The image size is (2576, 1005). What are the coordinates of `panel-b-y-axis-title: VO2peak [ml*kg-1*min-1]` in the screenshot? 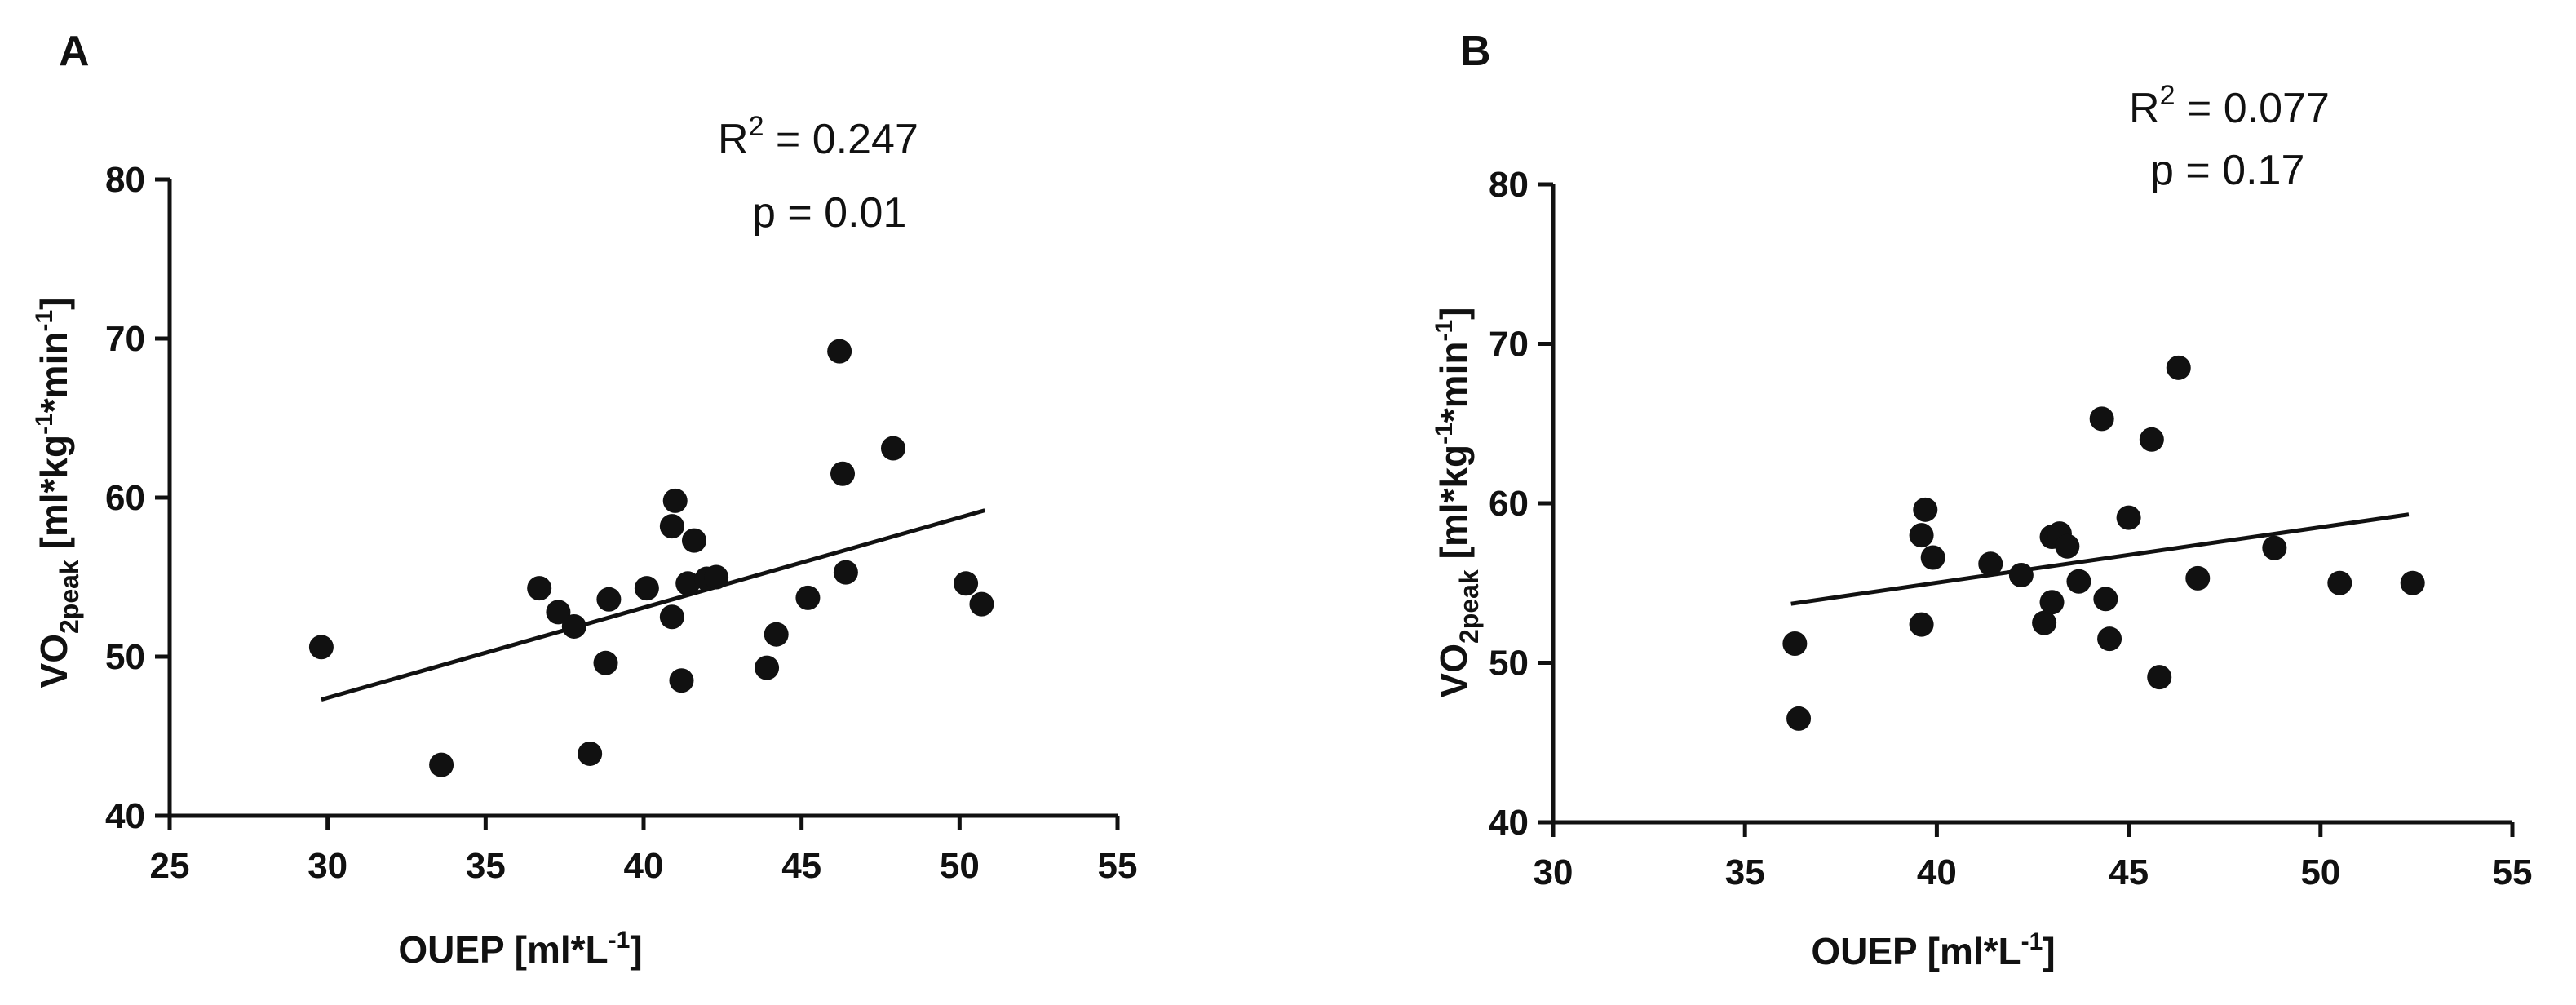 It's located at (1457, 503).